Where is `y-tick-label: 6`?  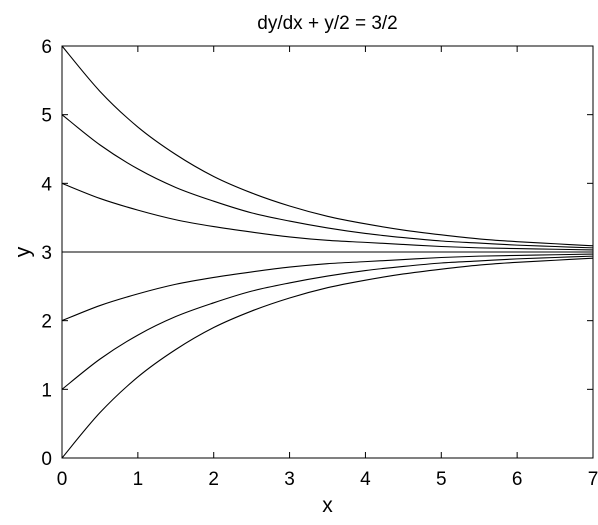
y-tick-label: 6 is located at coordinates (46, 47).